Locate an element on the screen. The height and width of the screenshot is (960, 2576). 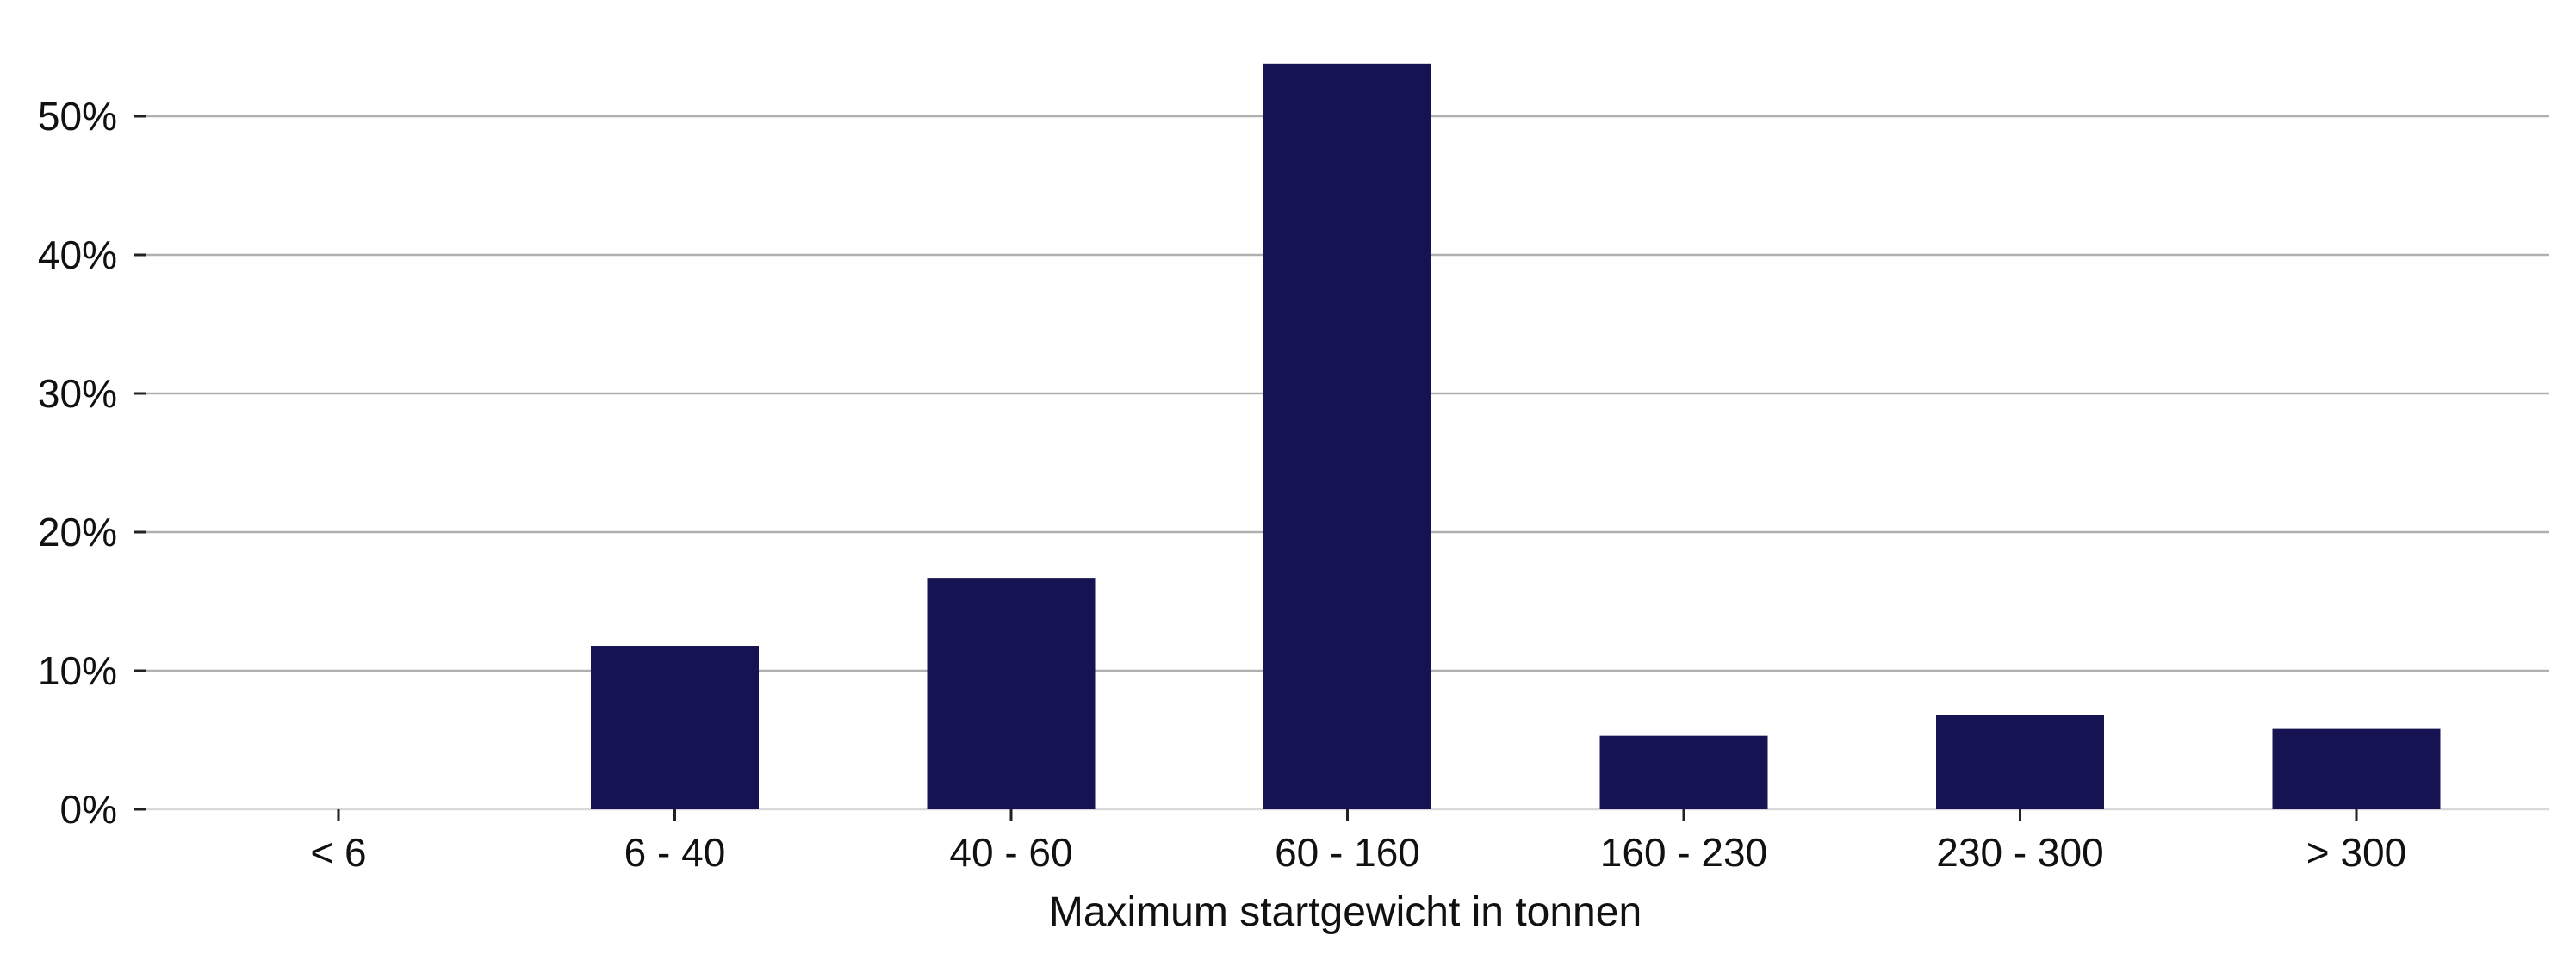
y-tick-label: 30% is located at coordinates (78, 393).